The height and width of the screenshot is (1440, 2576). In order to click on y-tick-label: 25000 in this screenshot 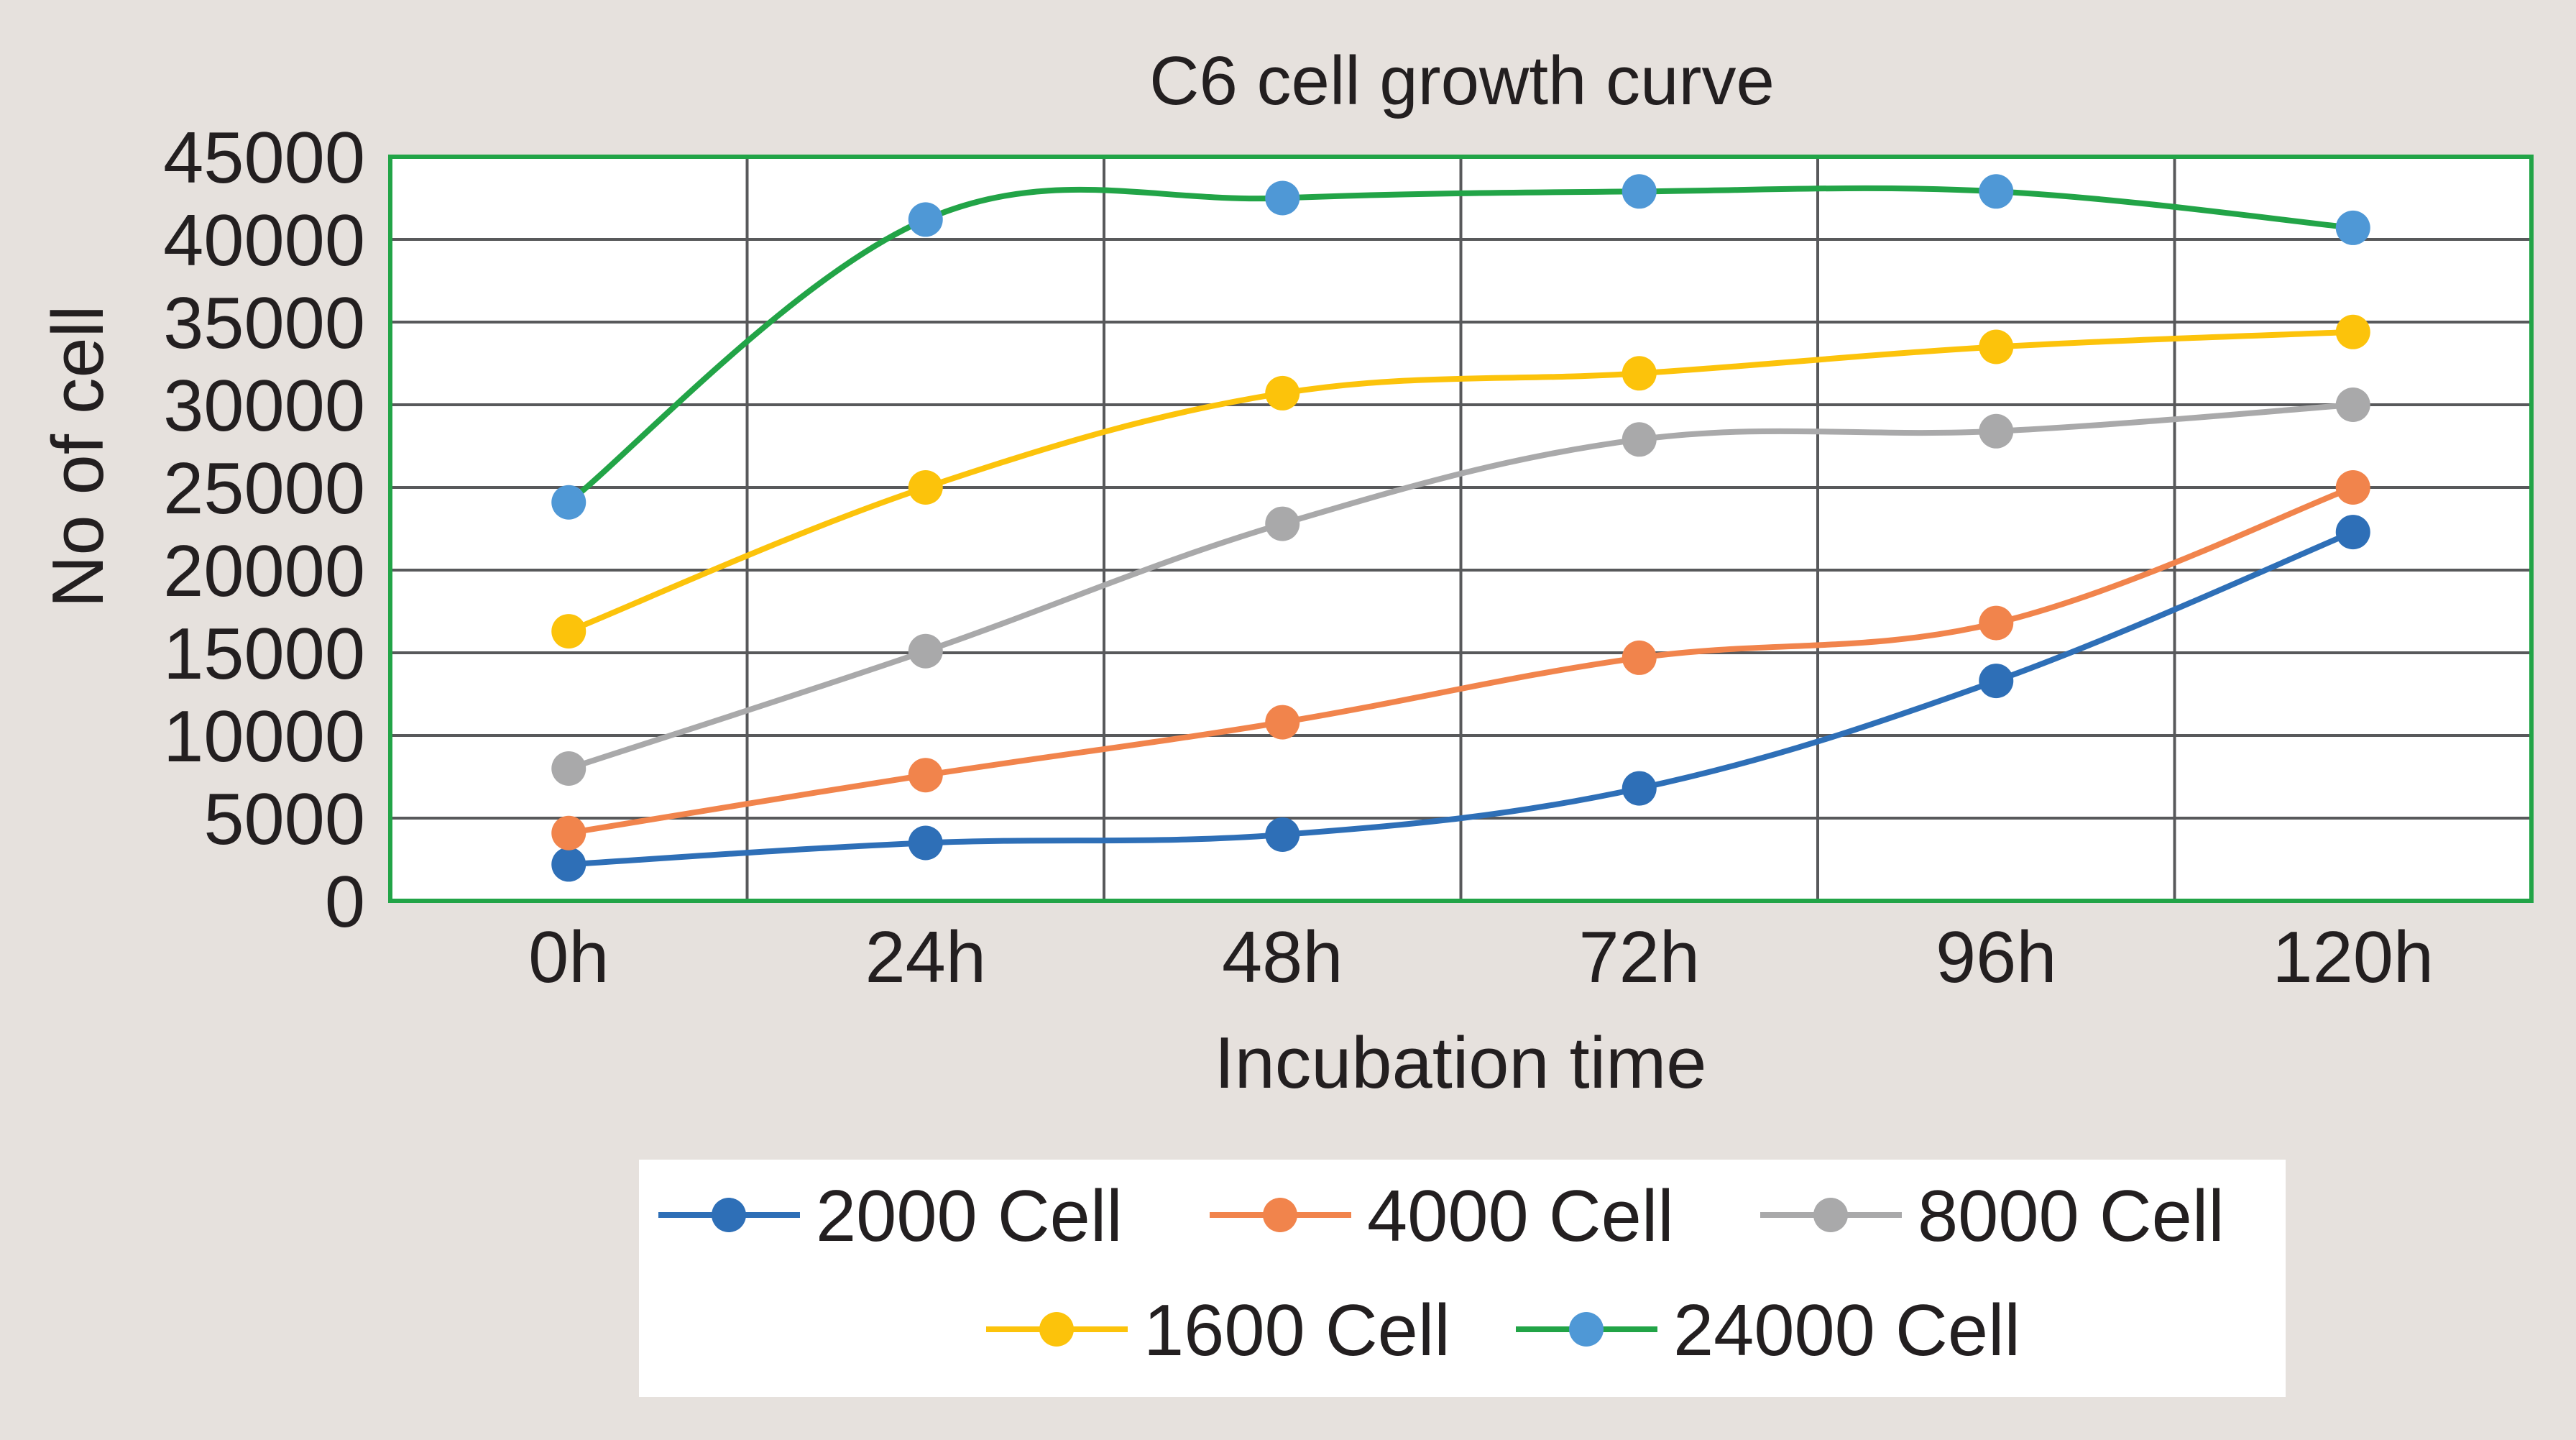, I will do `click(264, 489)`.